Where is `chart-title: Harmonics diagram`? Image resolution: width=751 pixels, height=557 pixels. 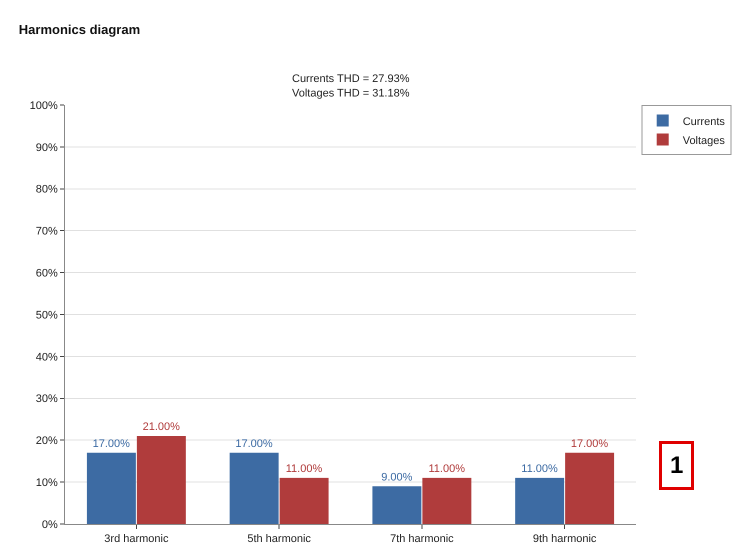 chart-title: Harmonics diagram is located at coordinates (79, 30).